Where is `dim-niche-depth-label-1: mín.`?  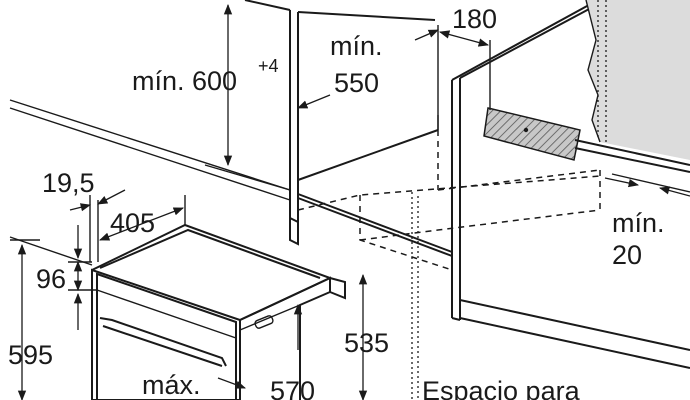 dim-niche-depth-label-1: mín. is located at coordinates (356, 46).